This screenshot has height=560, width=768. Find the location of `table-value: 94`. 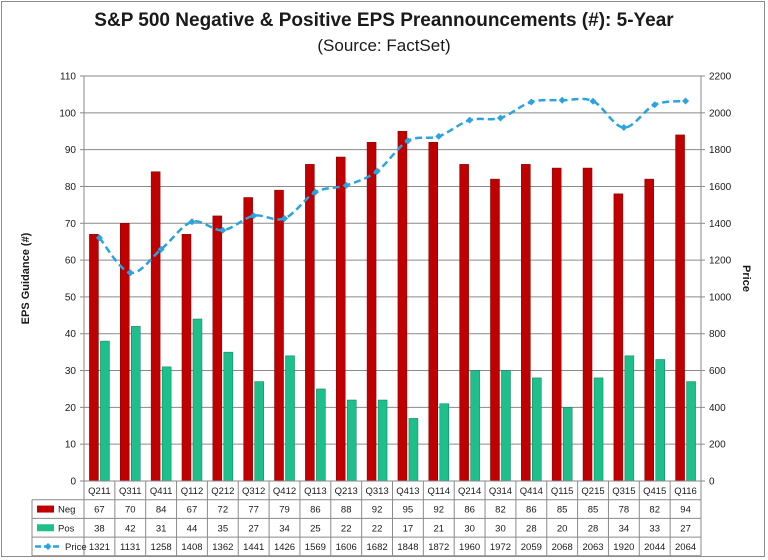

table-value: 94 is located at coordinates (685, 510).